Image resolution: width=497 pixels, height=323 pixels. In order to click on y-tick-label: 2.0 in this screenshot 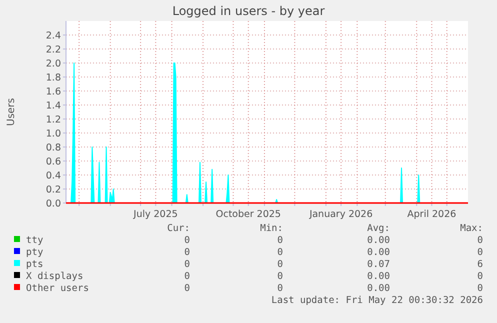, I will do `click(53, 64)`.